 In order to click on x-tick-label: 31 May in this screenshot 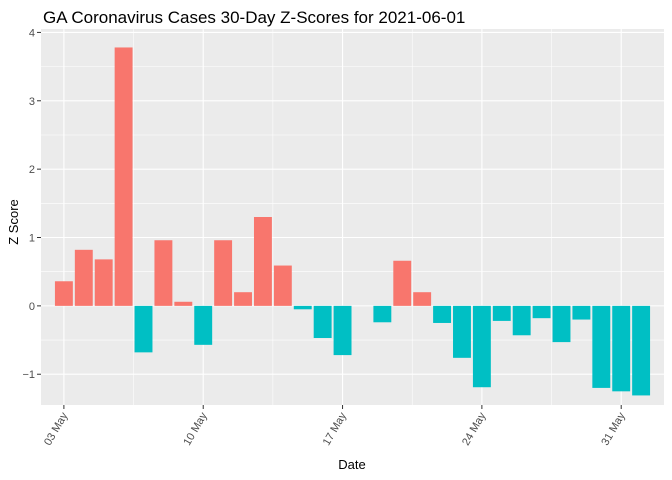, I will do `click(613, 429)`.